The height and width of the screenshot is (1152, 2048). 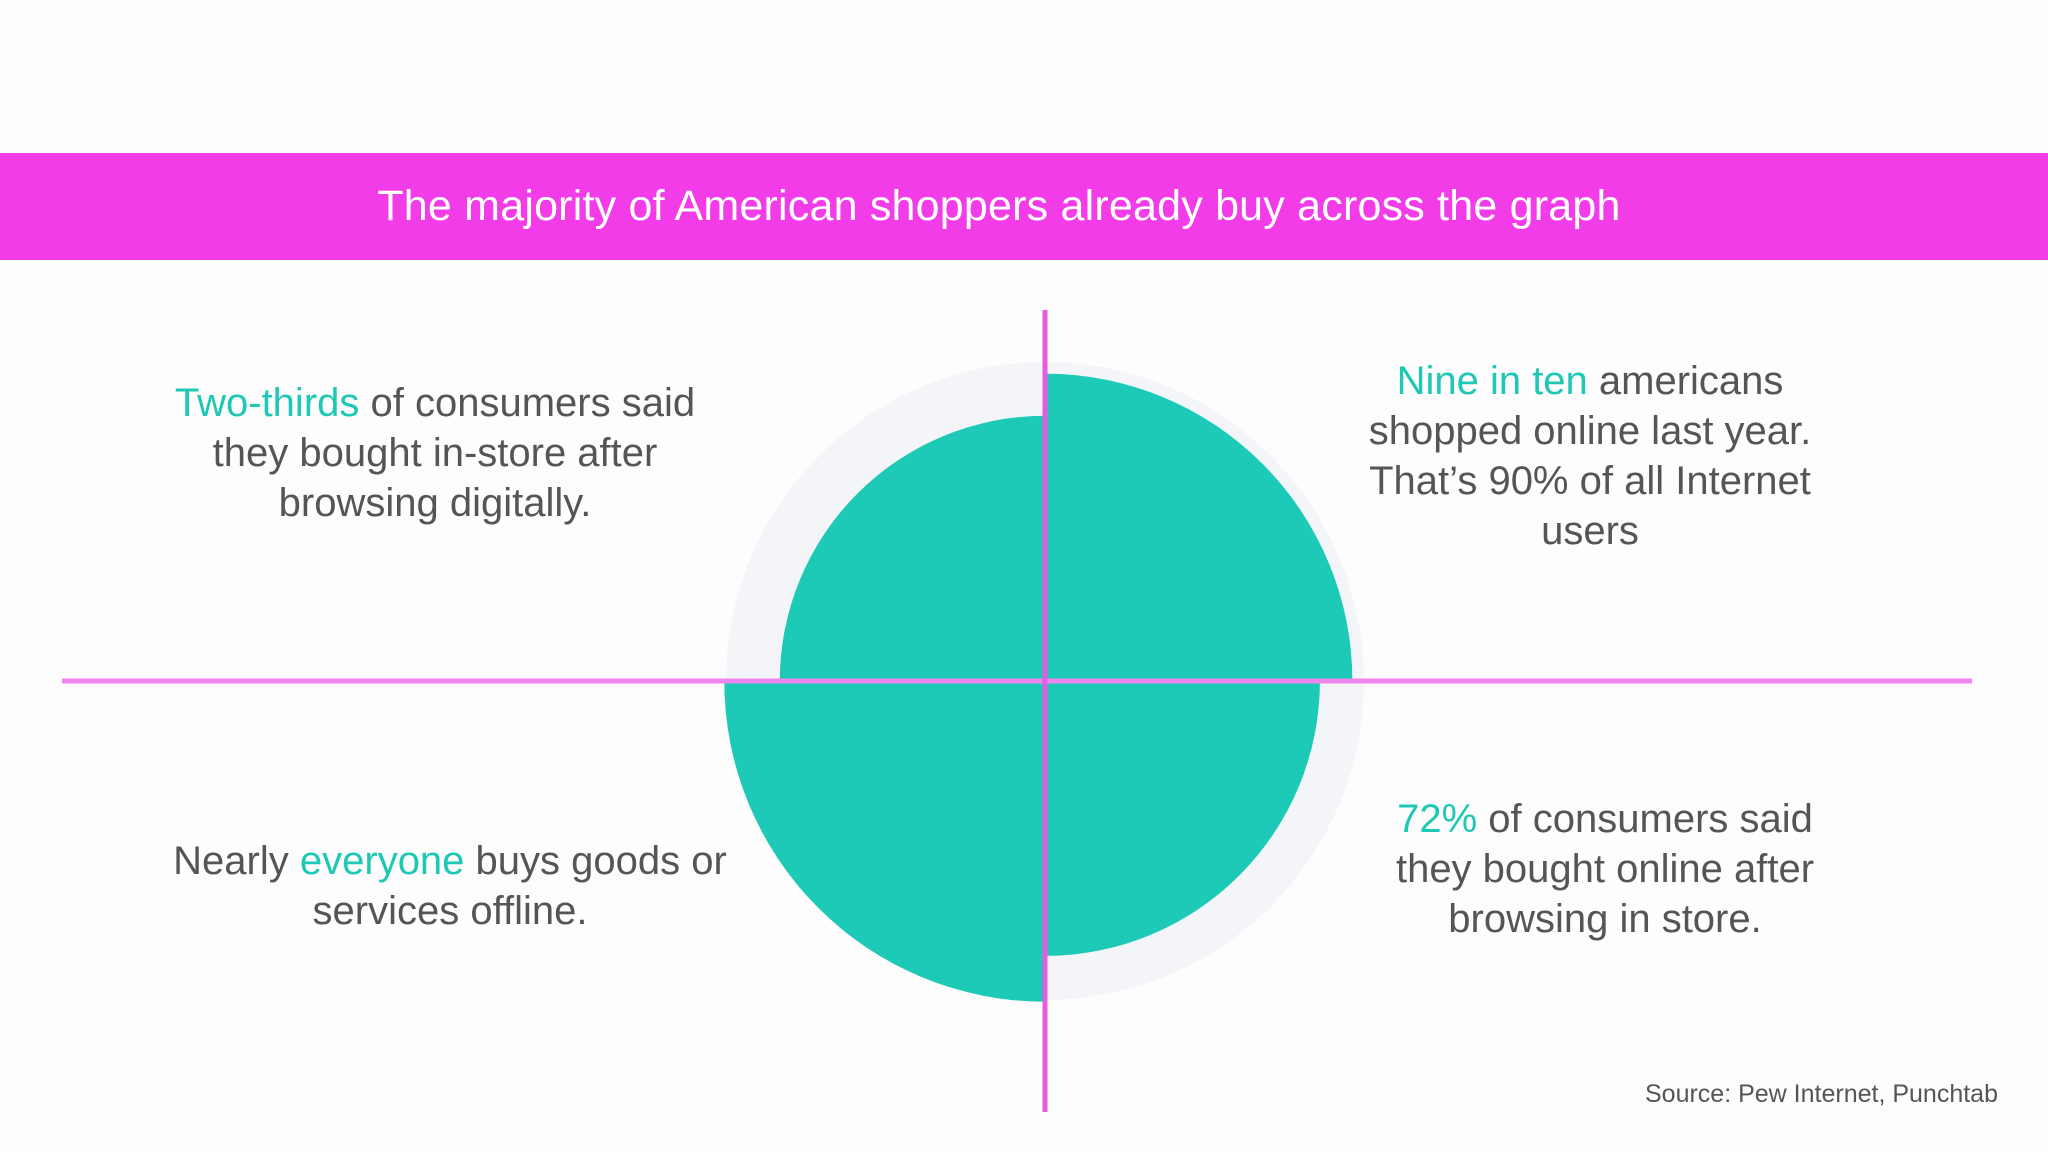 What do you see at coordinates (1492, 381) in the screenshot?
I see `quadrant-highlight-top-right: Nine in ten` at bounding box center [1492, 381].